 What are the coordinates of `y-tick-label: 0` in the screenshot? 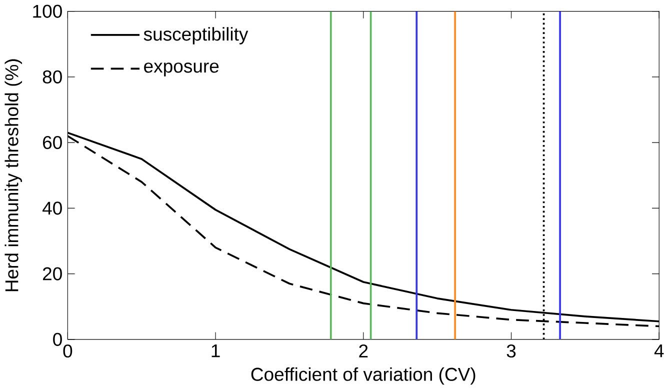 It's located at (57, 339).